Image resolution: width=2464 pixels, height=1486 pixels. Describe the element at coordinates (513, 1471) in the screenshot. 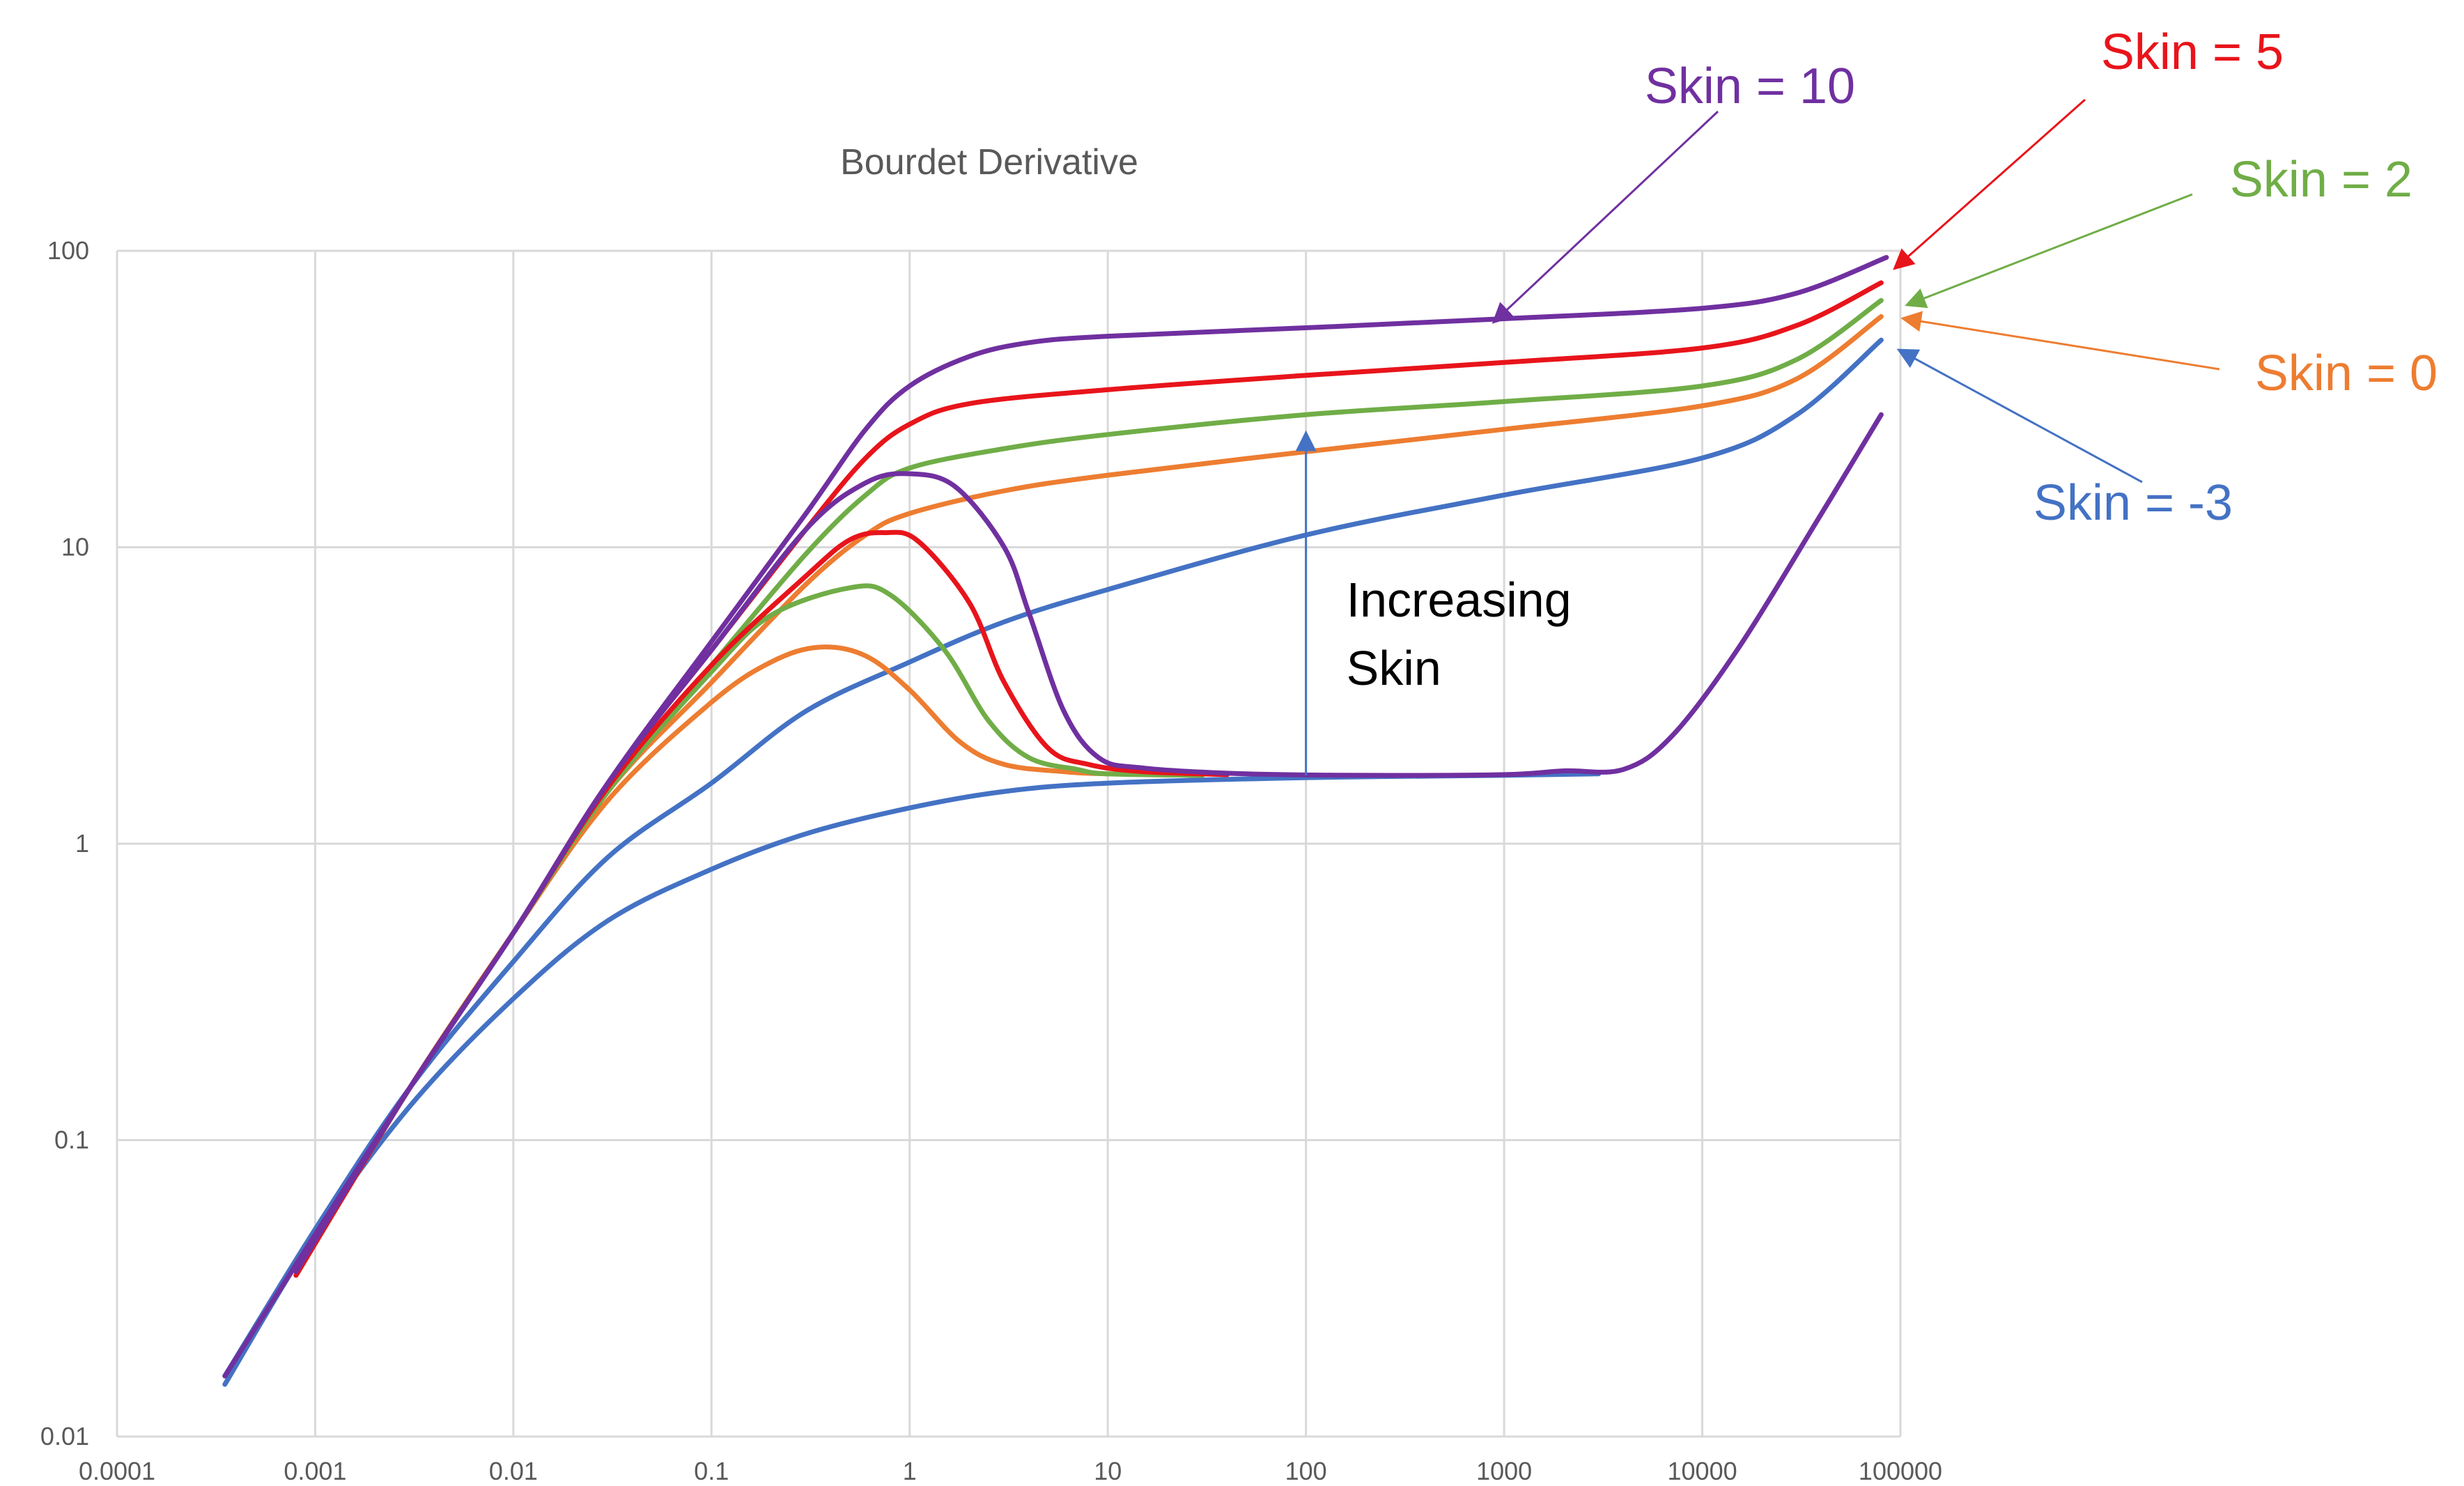

I see `x-tick-label: 0.01` at that location.